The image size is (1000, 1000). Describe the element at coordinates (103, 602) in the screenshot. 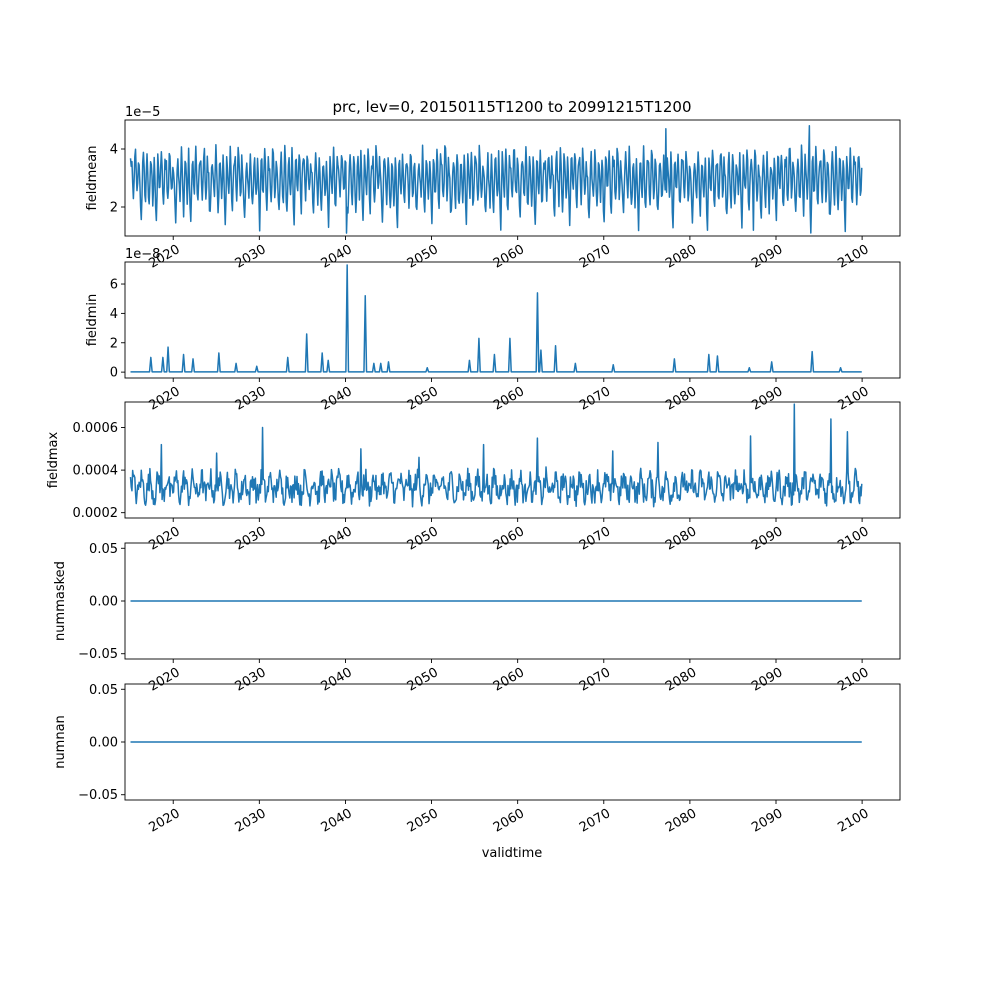

I see `nummasked-ytick-label: 0.00` at that location.